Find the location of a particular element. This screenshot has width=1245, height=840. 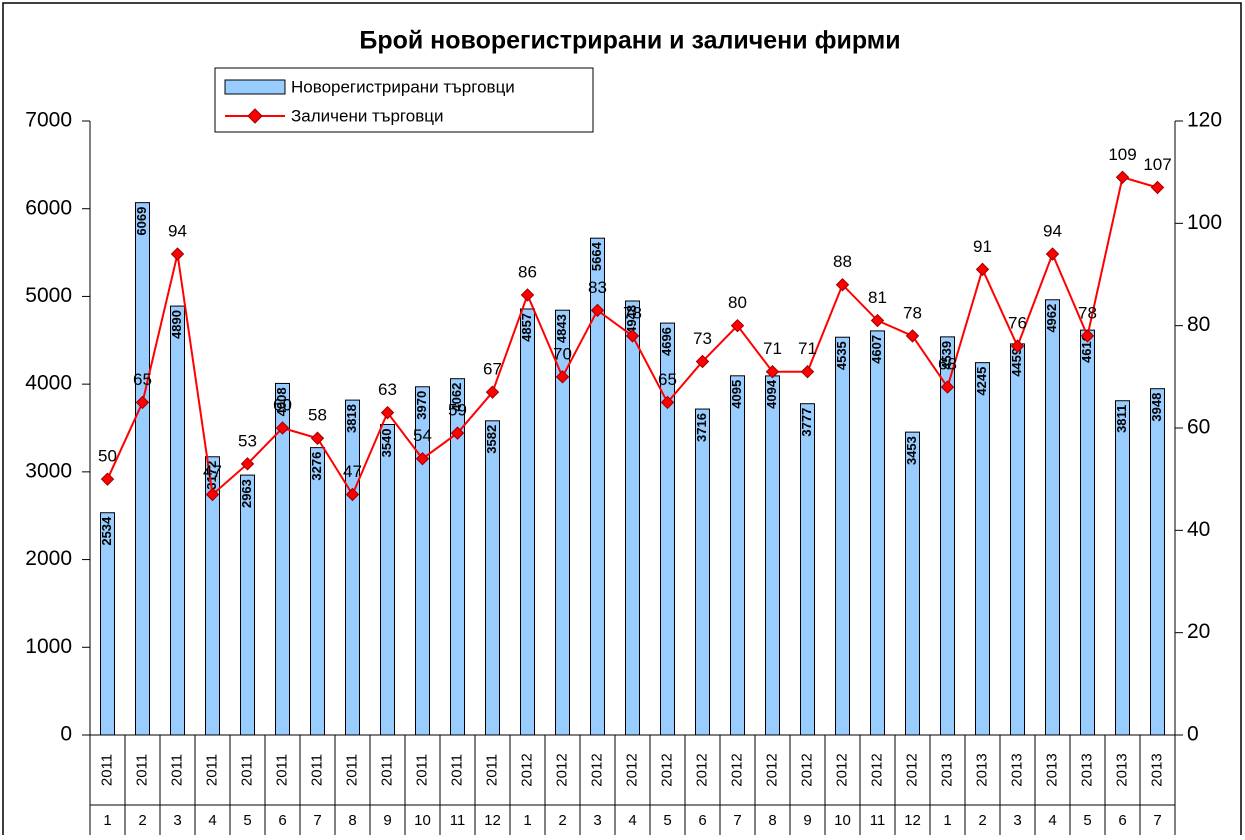

line-value-label: 80 is located at coordinates (737, 302).